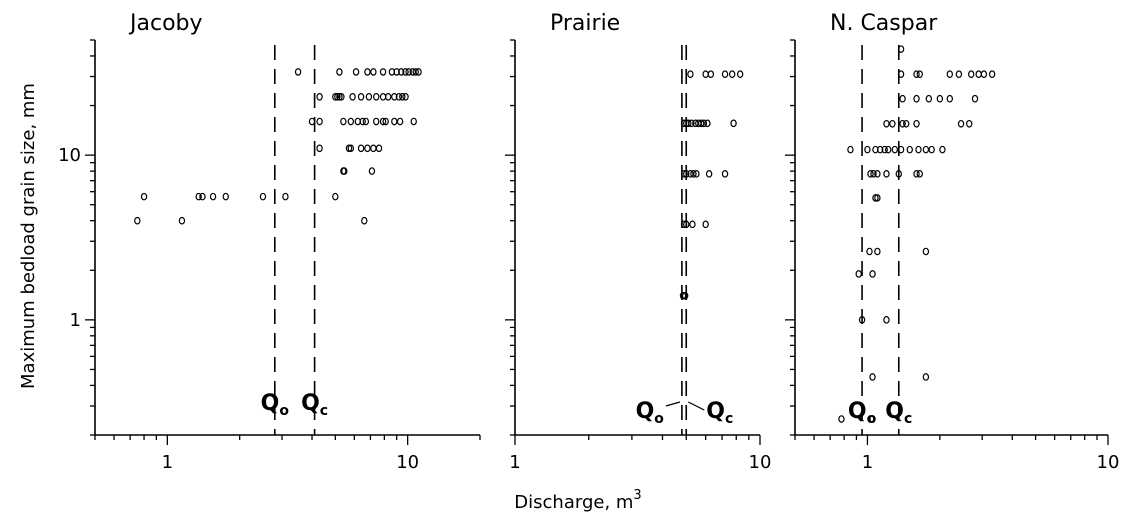 This screenshot has height=514, width=1125. I want to click on y-tick-label: 1, so click(75, 320).